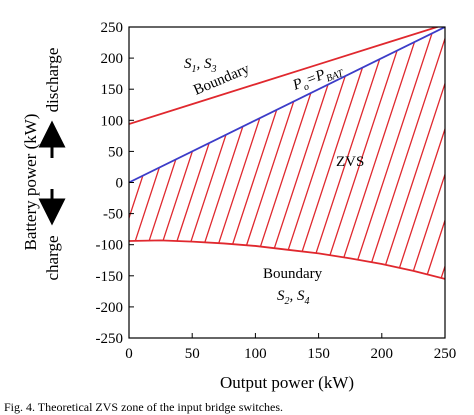  I want to click on y-tick-label: 50, so click(115, 152).